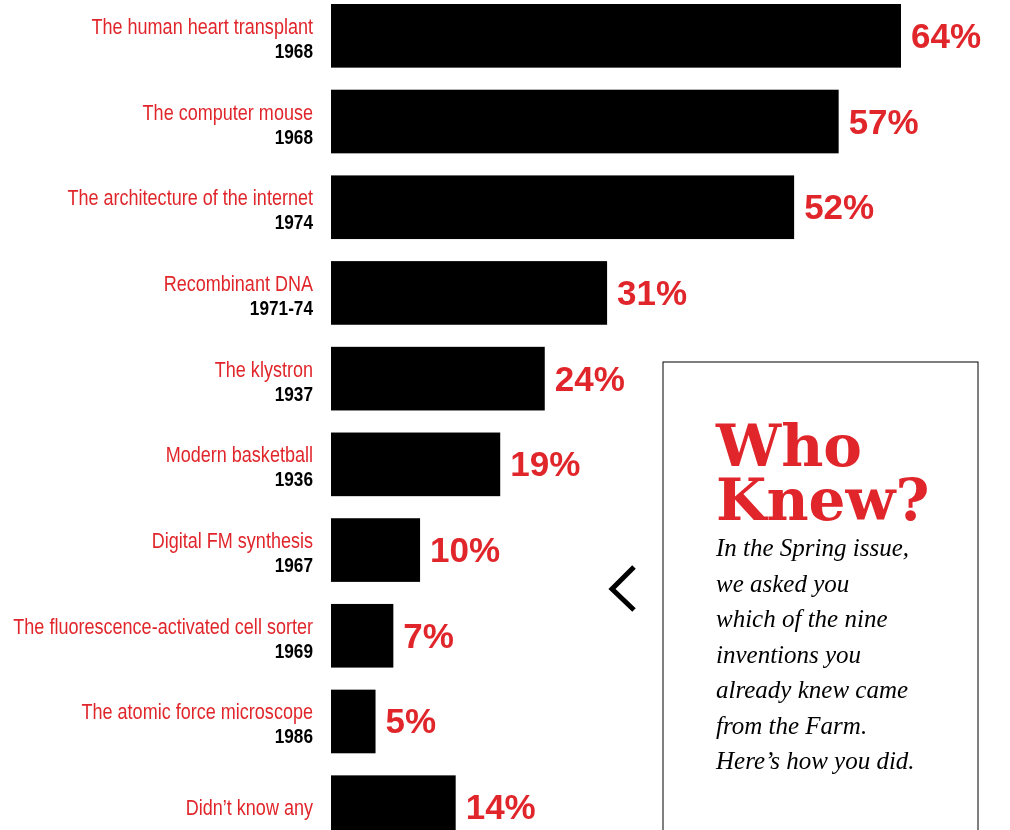 The image size is (1010, 830). I want to click on text: In the Spring issue, we asked you which of the nine inventions you already knew came from the Farm. Here’s how you did., so click(815, 654).